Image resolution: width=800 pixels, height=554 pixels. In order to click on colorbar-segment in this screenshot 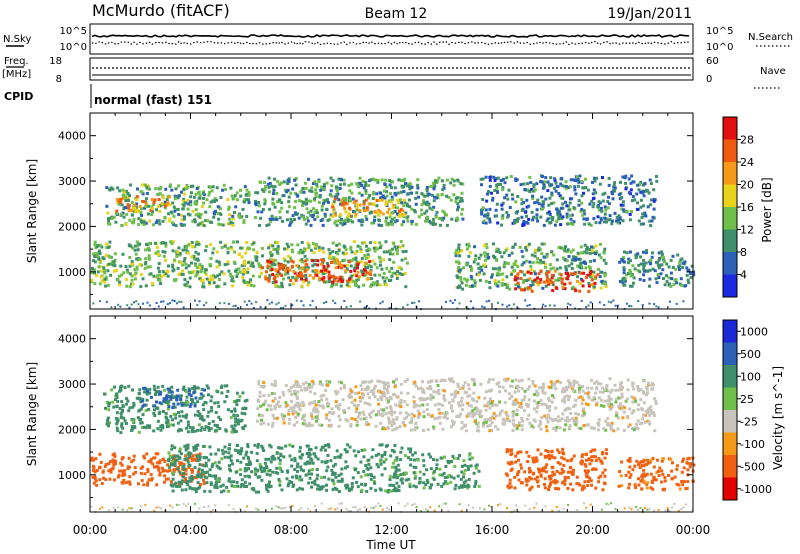, I will do `click(730, 196)`.